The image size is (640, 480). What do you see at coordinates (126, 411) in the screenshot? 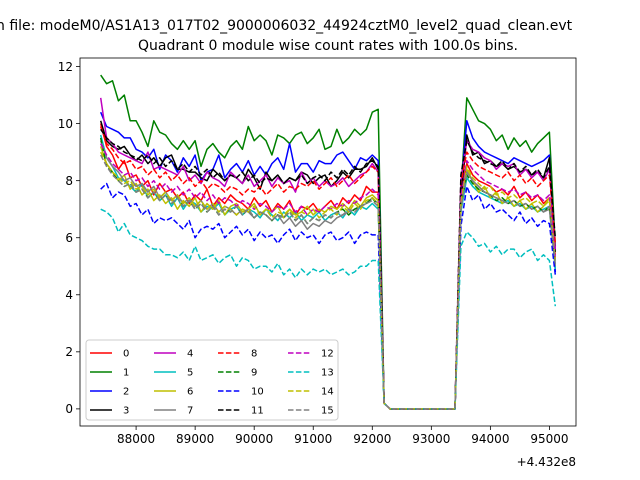
I see `legend-label-3: 3` at bounding box center [126, 411].